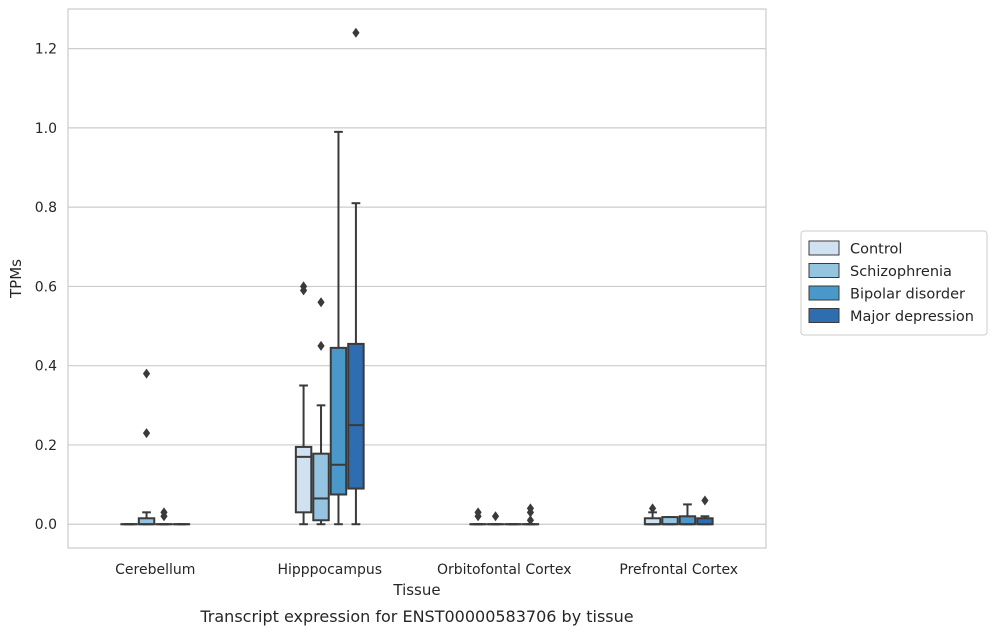  What do you see at coordinates (504, 570) in the screenshot?
I see `x-tick-label: Orbitofontal Cortex` at bounding box center [504, 570].